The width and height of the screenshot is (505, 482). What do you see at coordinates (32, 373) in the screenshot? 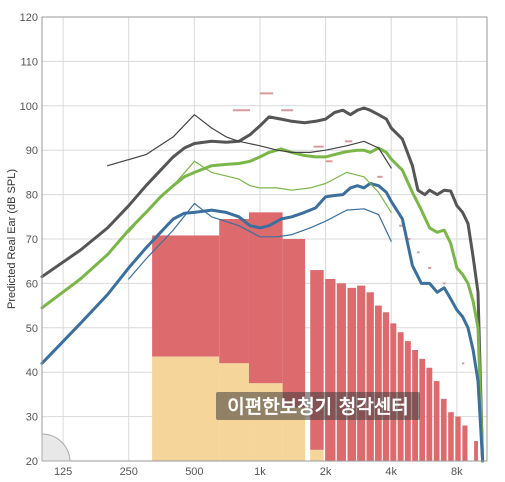
I see `y-tick-label: 40` at bounding box center [32, 373].